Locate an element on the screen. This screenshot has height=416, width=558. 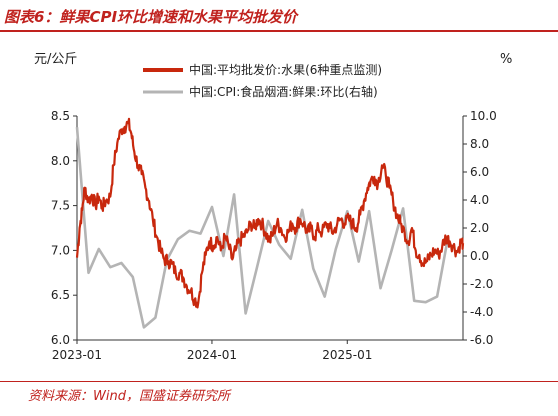
source-divider is located at coordinates (279, 381).